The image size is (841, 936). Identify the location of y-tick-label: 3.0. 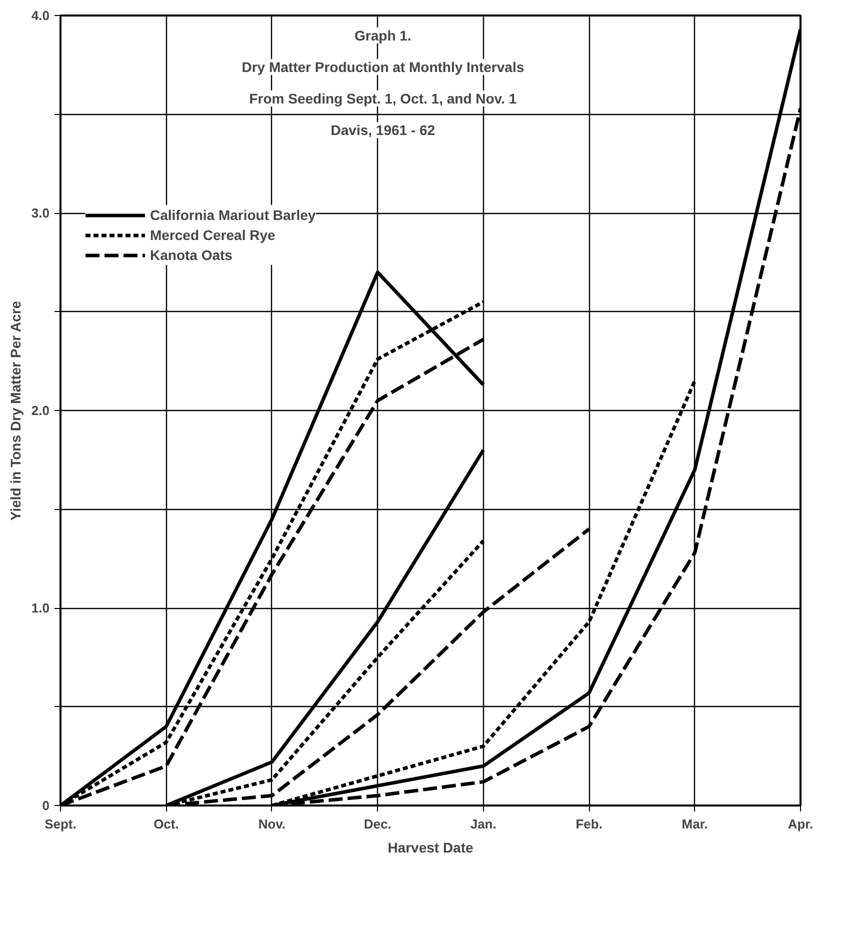
(40, 213).